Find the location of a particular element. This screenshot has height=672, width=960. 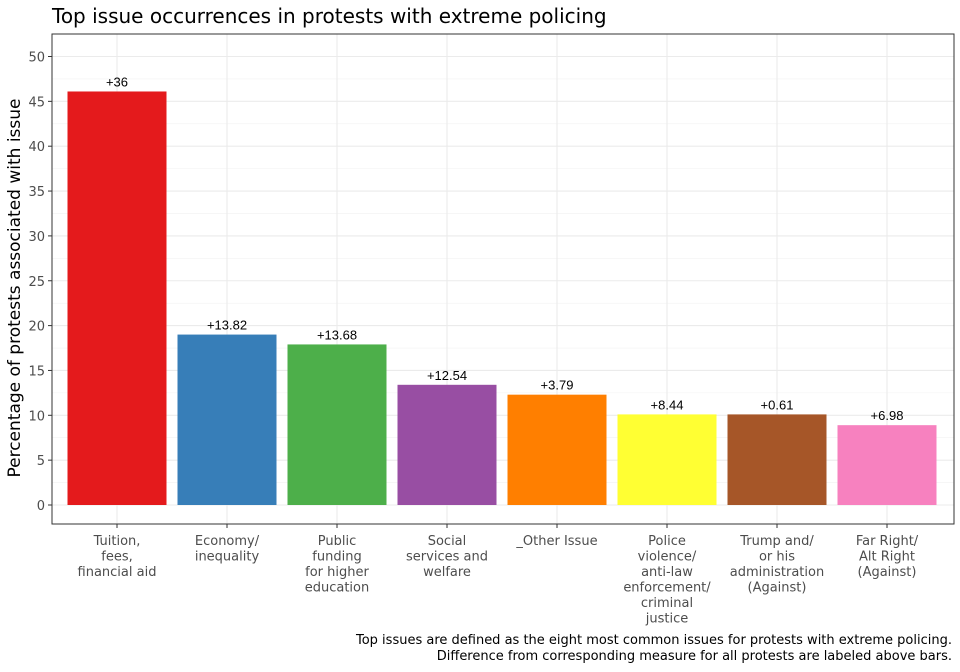

data-label: +13.68 is located at coordinates (337, 334).